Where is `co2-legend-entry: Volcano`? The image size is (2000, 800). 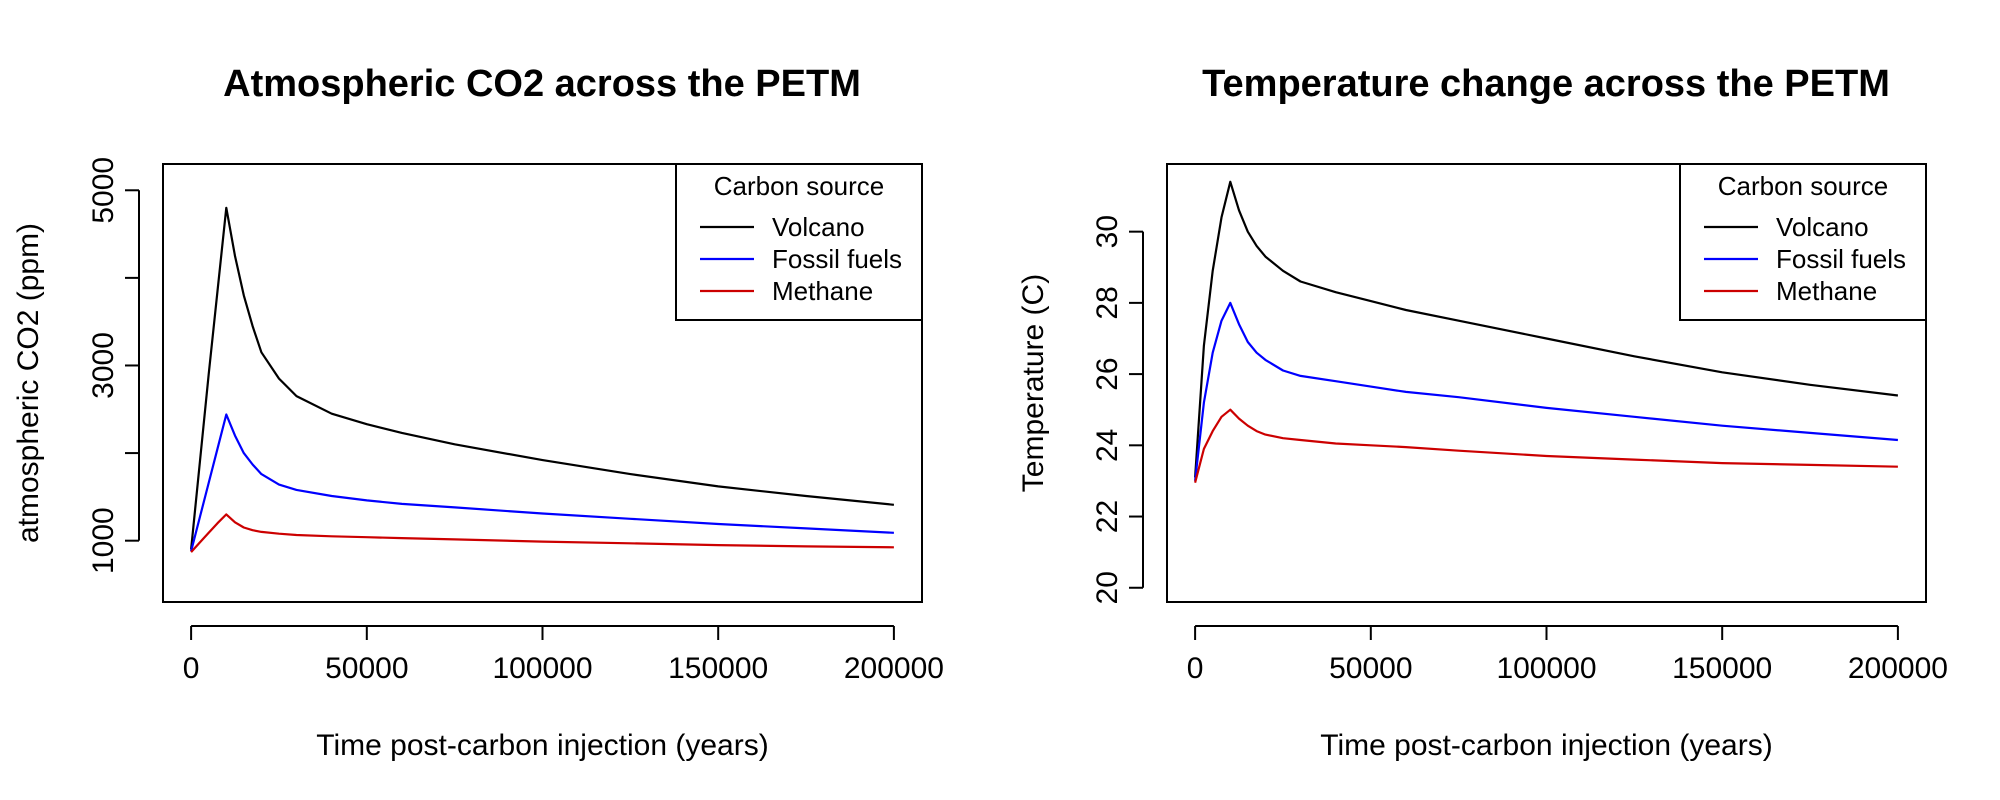
co2-legend-entry: Volcano is located at coordinates (818, 227).